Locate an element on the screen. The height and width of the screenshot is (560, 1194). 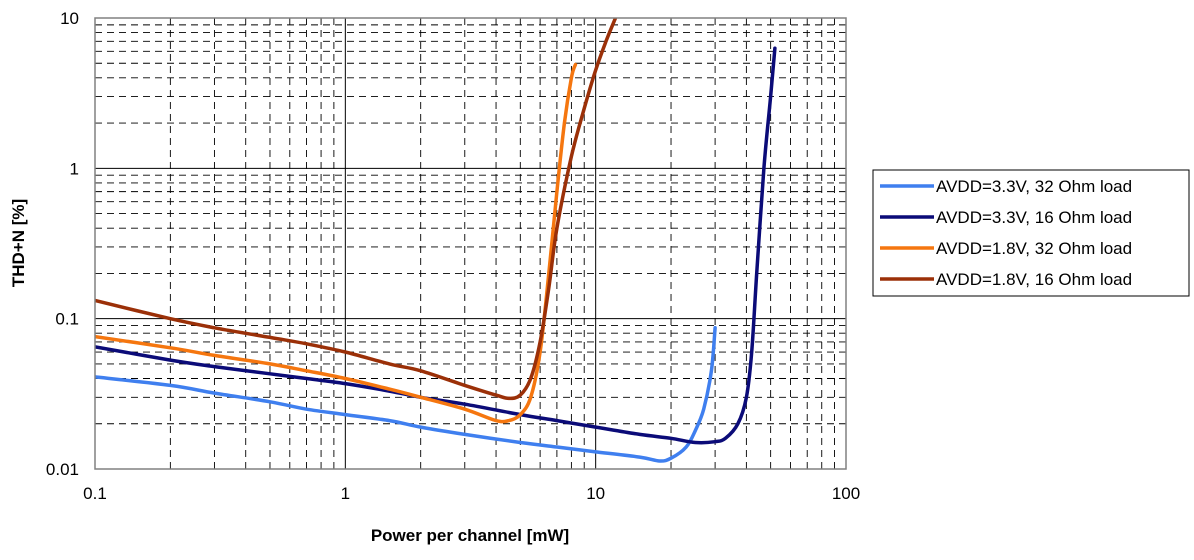
x-tick-label: 100 is located at coordinates (846, 493).